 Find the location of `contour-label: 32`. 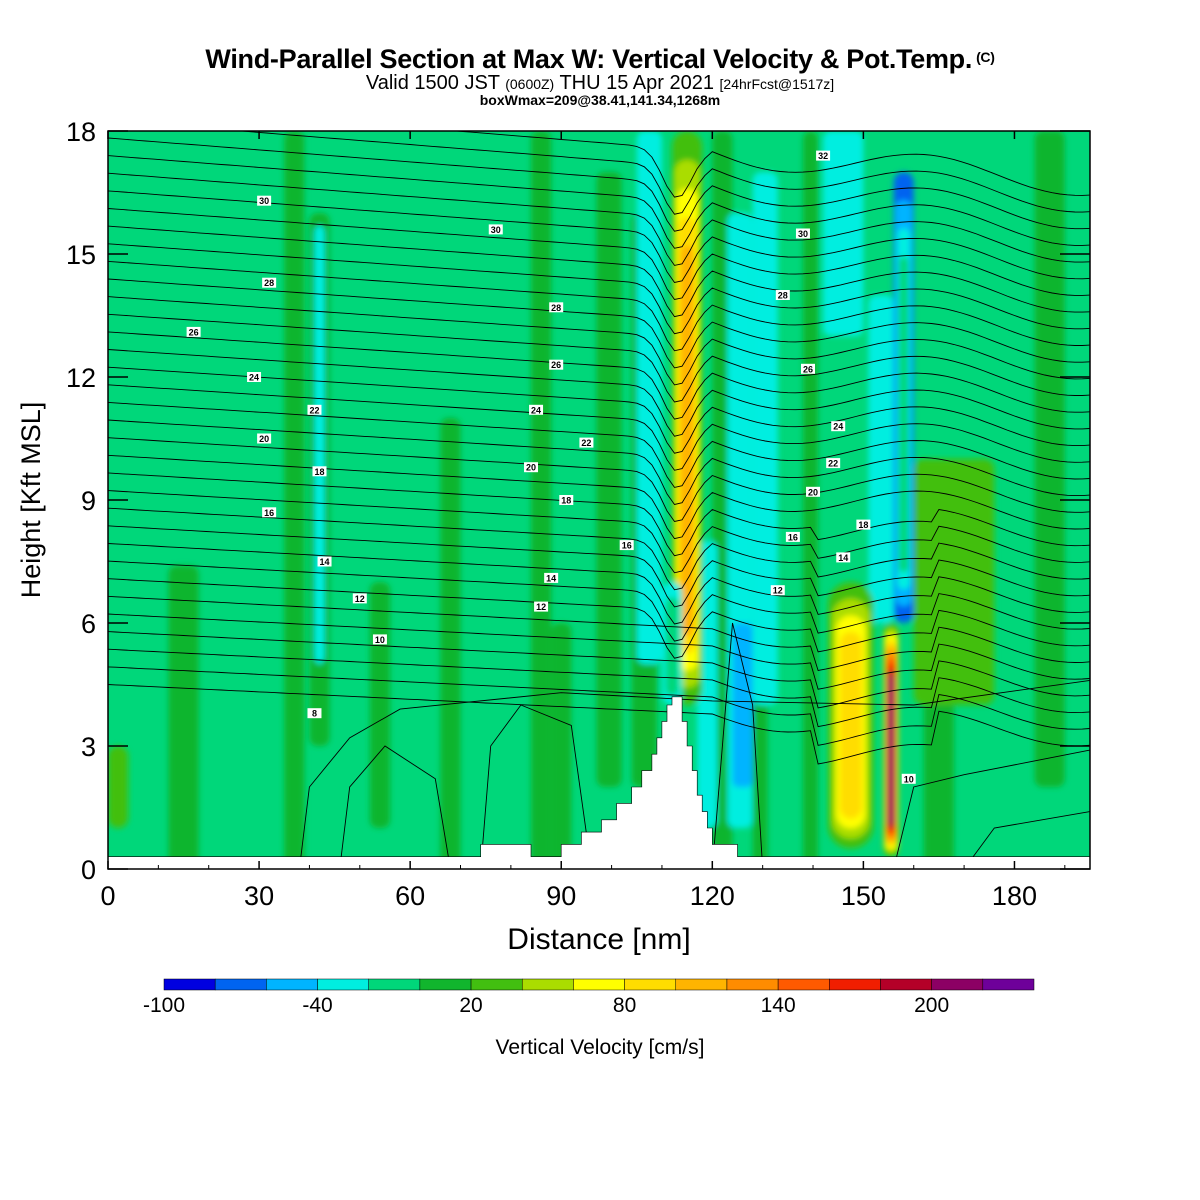

contour-label: 32 is located at coordinates (823, 155).